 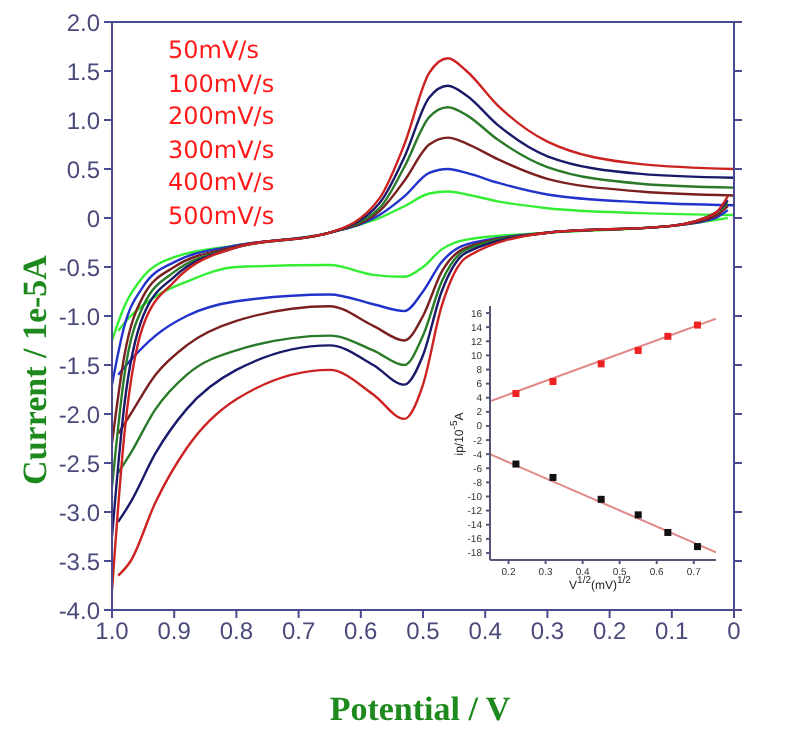 What do you see at coordinates (734, 631) in the screenshot?
I see `x-tick-label: 0` at bounding box center [734, 631].